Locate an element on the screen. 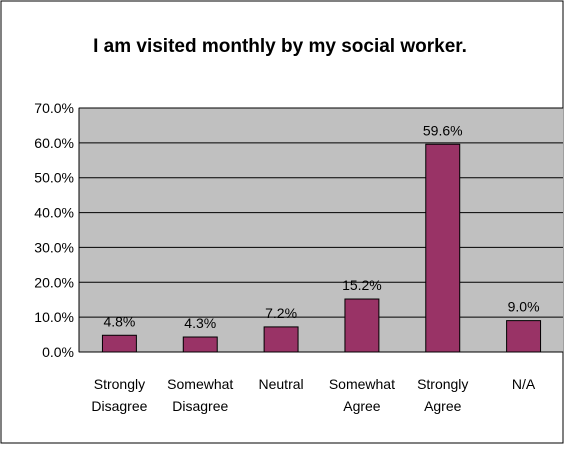 The image size is (564, 449). x-category-label: Somewhat Agree is located at coordinates (362, 395).